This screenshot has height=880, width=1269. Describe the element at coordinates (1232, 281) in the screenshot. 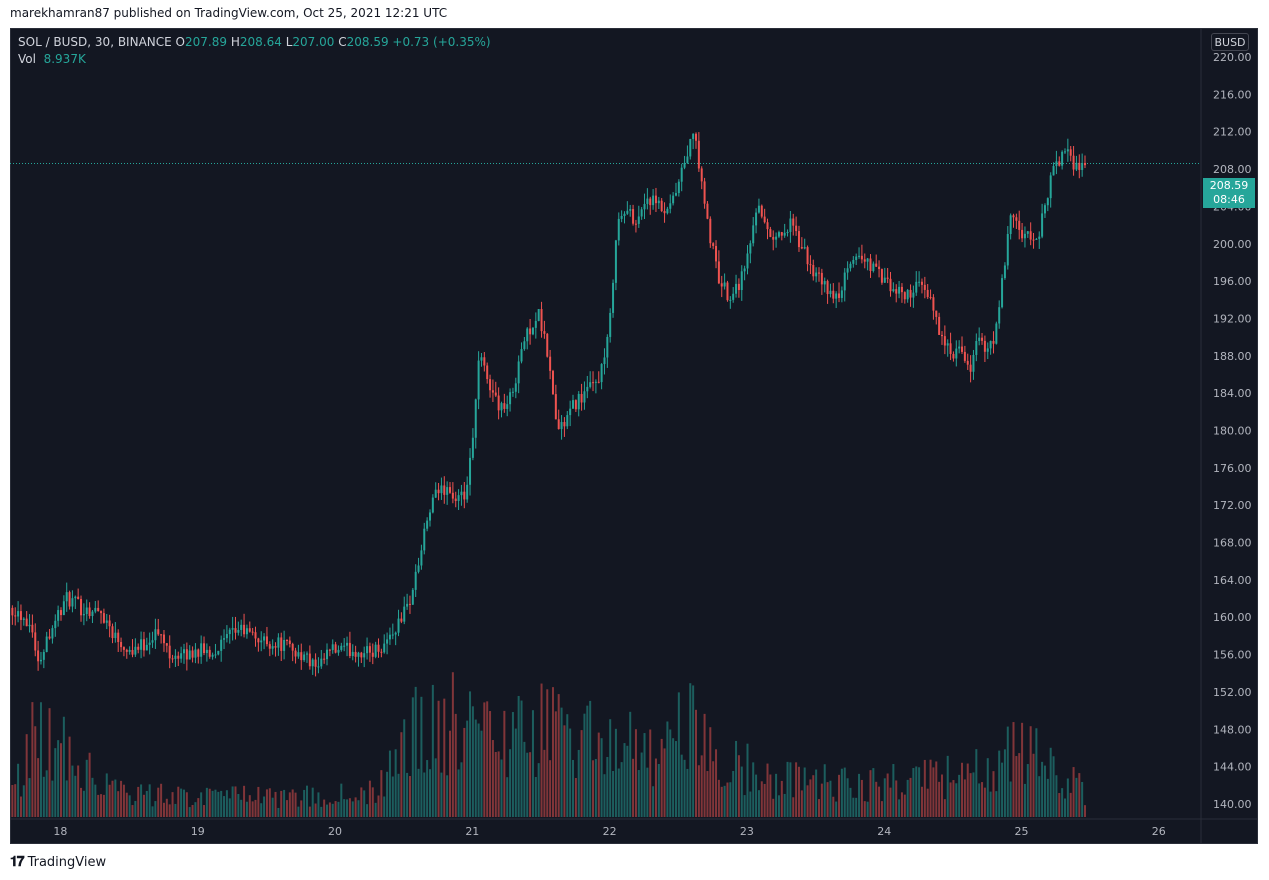

I see `price-tick-label: 196.00` at that location.